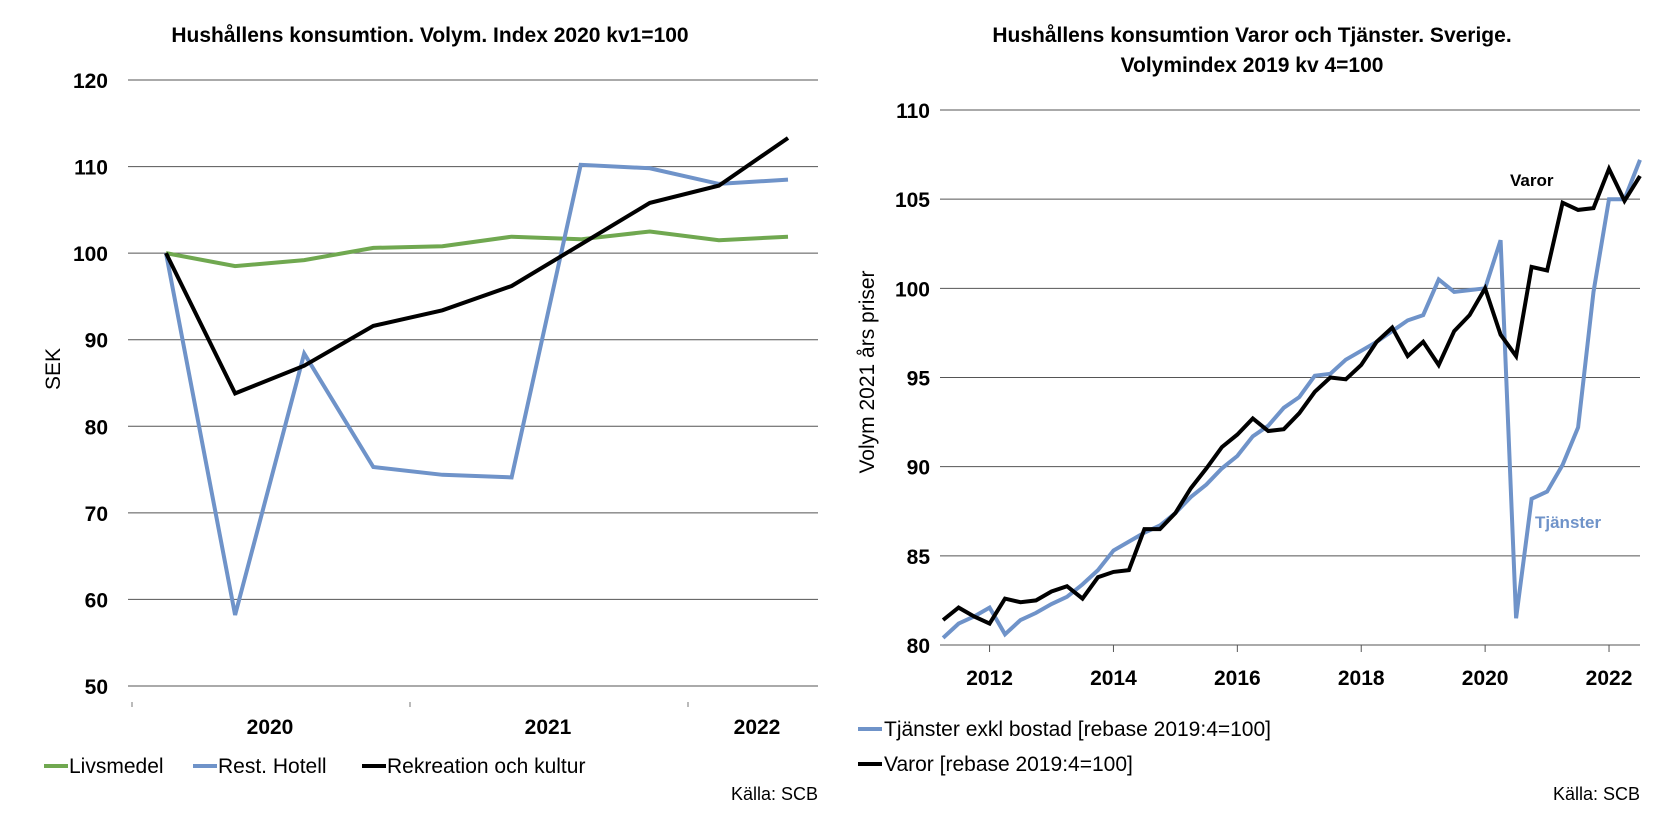 This screenshot has height=816, width=1670. I want to click on right-y-axis-title: Volym 2021 års priser, so click(867, 371).